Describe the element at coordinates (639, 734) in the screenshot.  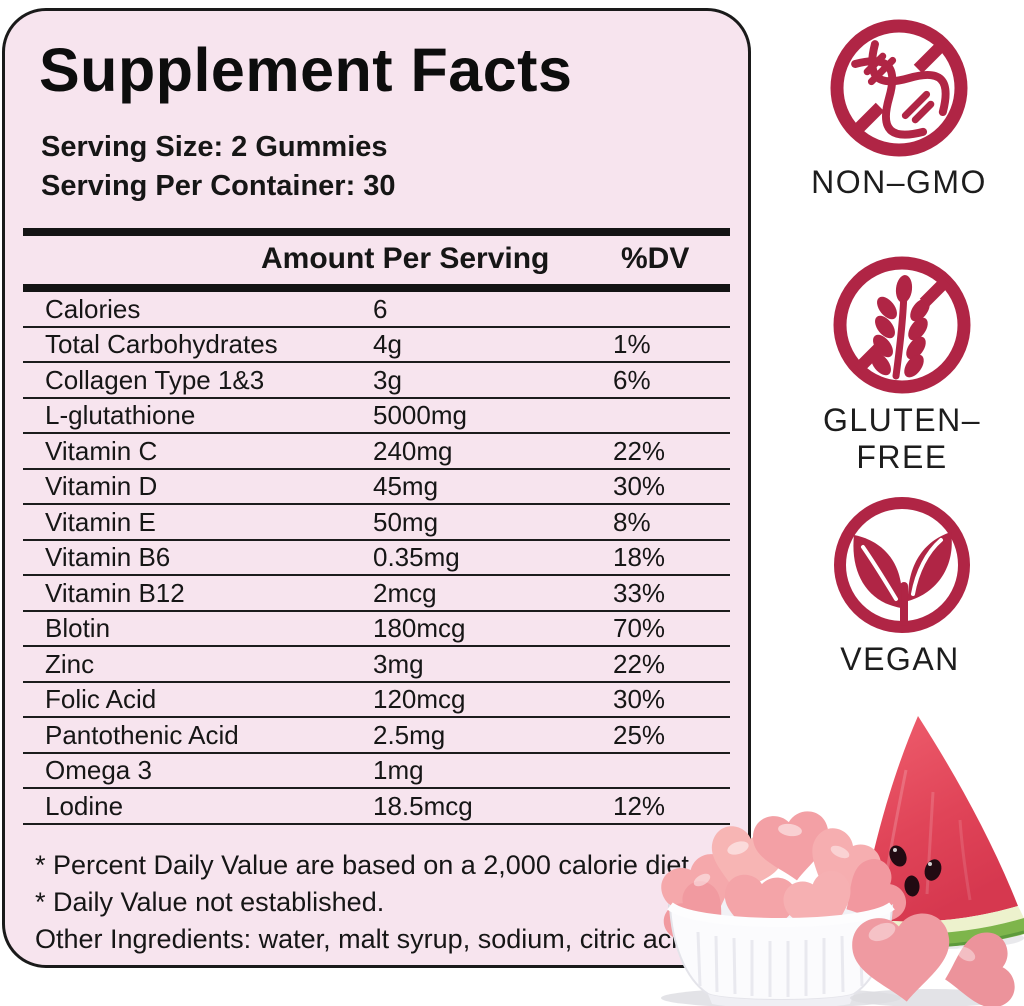
I see `nutrient-dv: 25%` at that location.